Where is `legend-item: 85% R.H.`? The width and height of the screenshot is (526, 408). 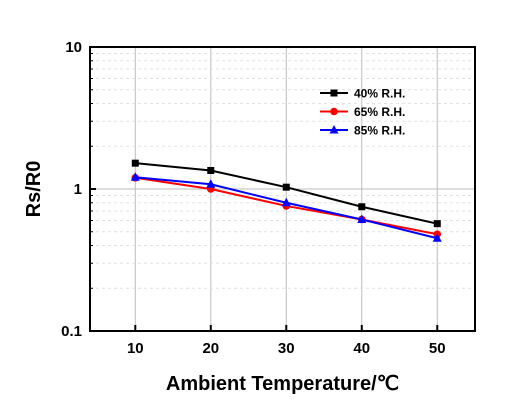 legend-item: 85% R.H. is located at coordinates (362, 131).